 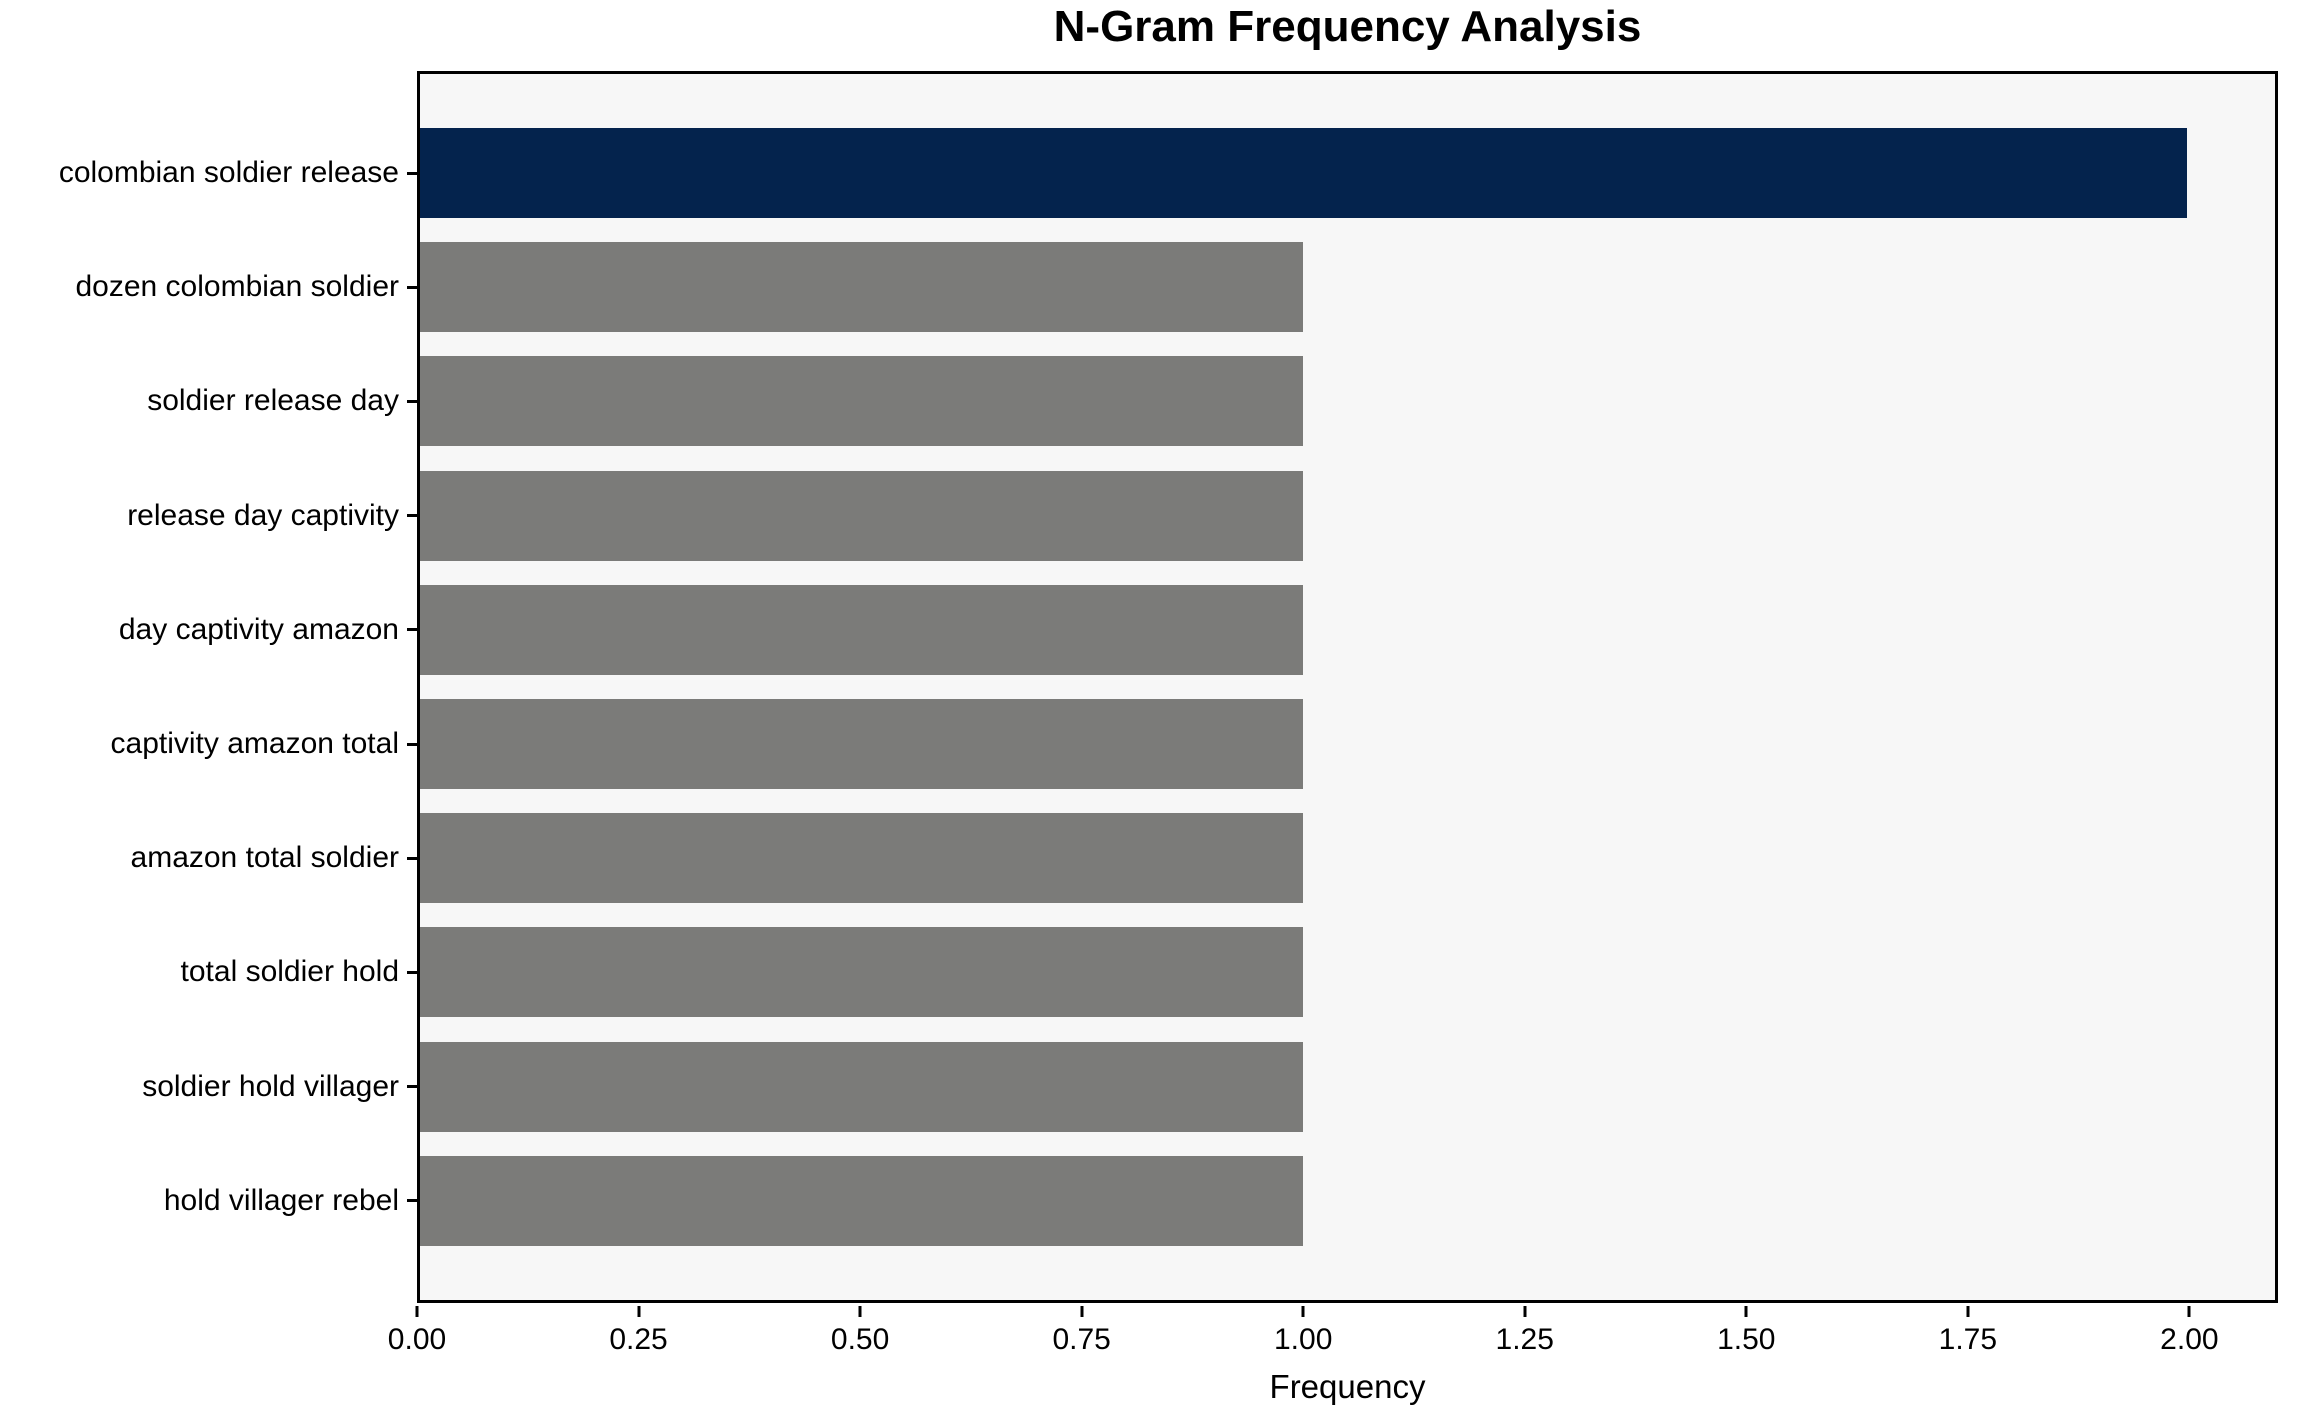 I want to click on y-tick-label: release day captivity, so click(x=263, y=515).